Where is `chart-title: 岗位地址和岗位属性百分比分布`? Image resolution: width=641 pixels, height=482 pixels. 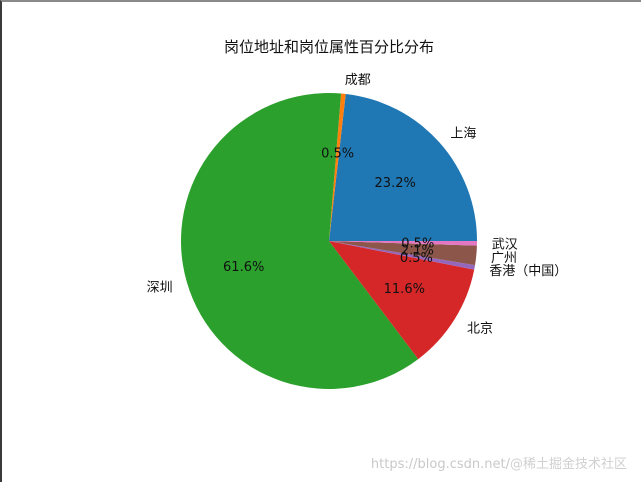
chart-title: 岗位地址和岗位属性百分比分布 is located at coordinates (329, 47).